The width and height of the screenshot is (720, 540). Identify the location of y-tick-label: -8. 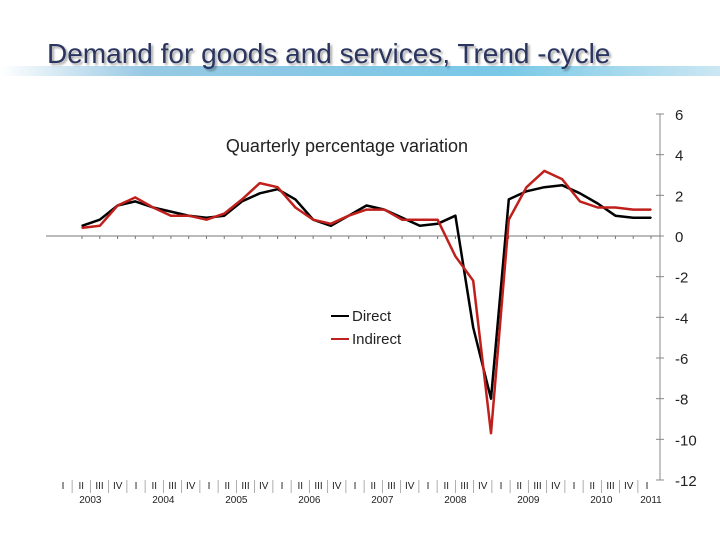
(681, 400).